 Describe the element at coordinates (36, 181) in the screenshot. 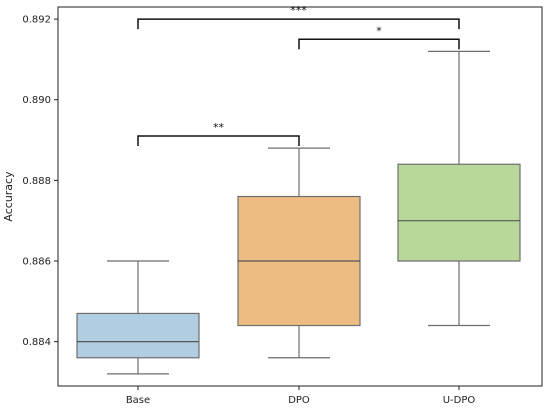

I see `y-tick-label: 0.888` at that location.